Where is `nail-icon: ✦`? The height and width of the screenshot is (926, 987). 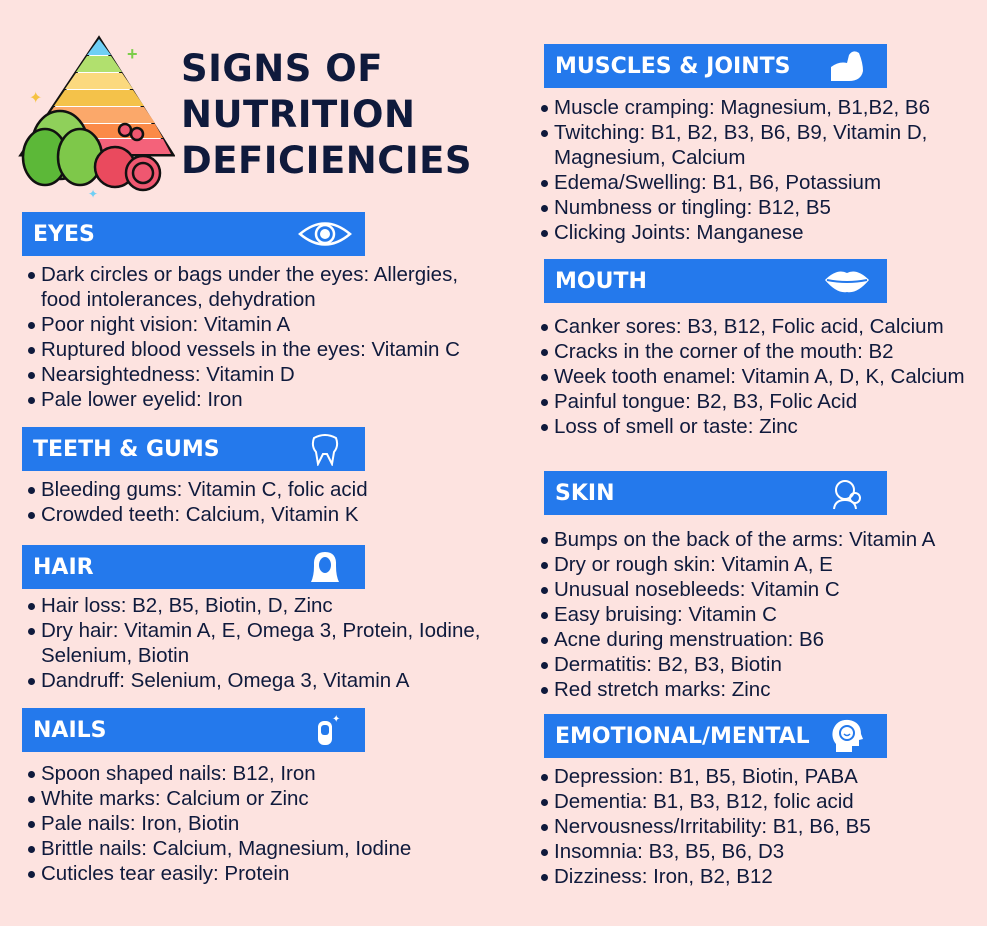 nail-icon: ✦ is located at coordinates (325, 730).